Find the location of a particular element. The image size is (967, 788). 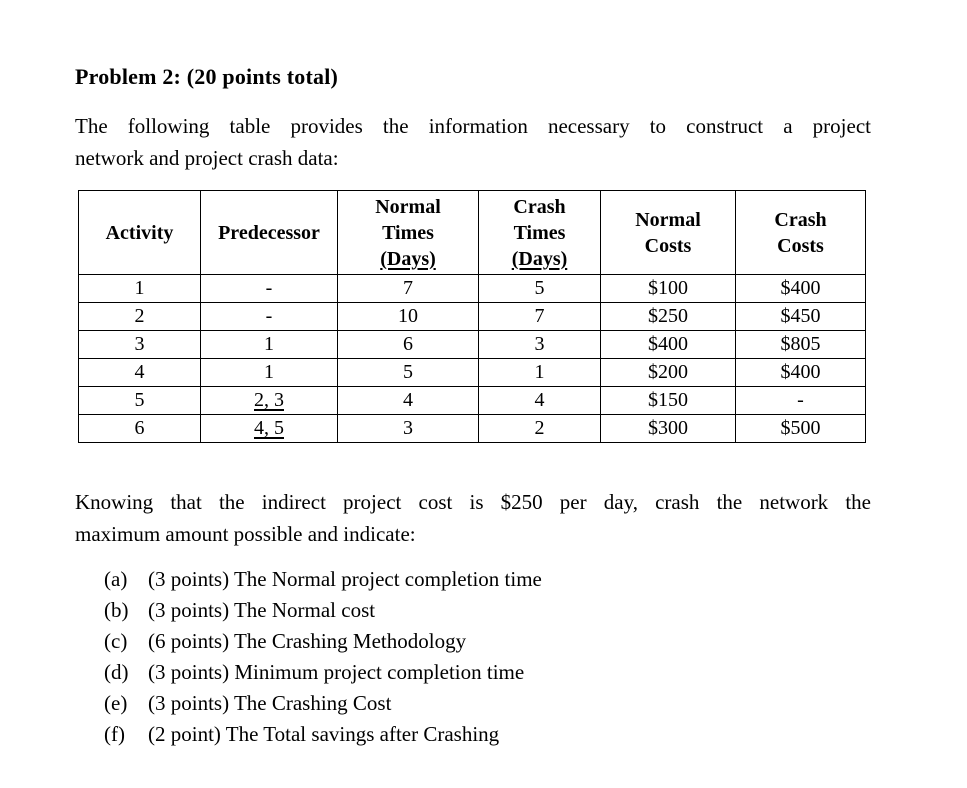

knowing-line-2: maximum amount possible and indicate: is located at coordinates (245, 534).